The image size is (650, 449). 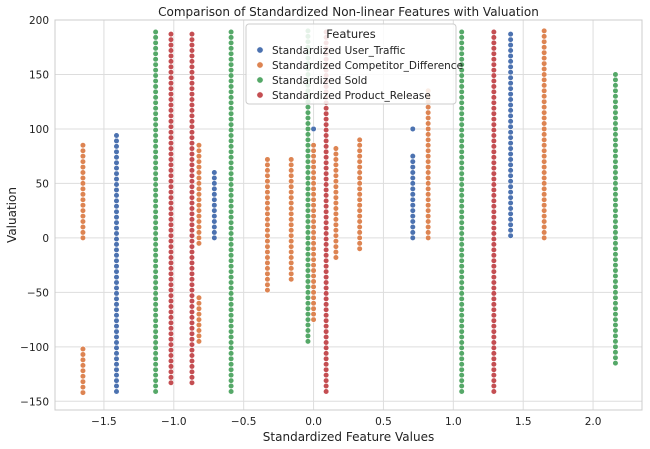 What do you see at coordinates (260, 65) in the screenshot?
I see `legend-marker` at bounding box center [260, 65].